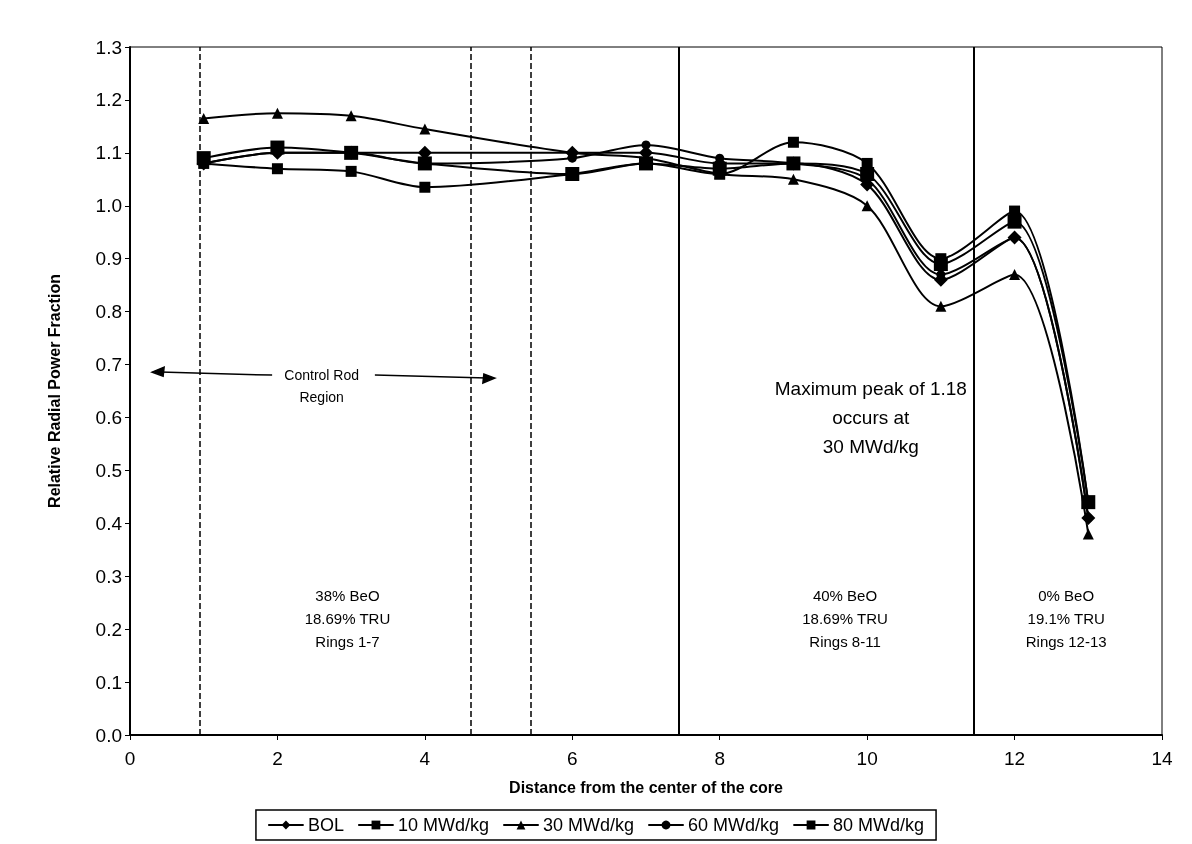 Image resolution: width=1192 pixels, height=844 pixels. Describe the element at coordinates (425, 758) in the screenshot. I see `x-tick-label: 4` at that location.